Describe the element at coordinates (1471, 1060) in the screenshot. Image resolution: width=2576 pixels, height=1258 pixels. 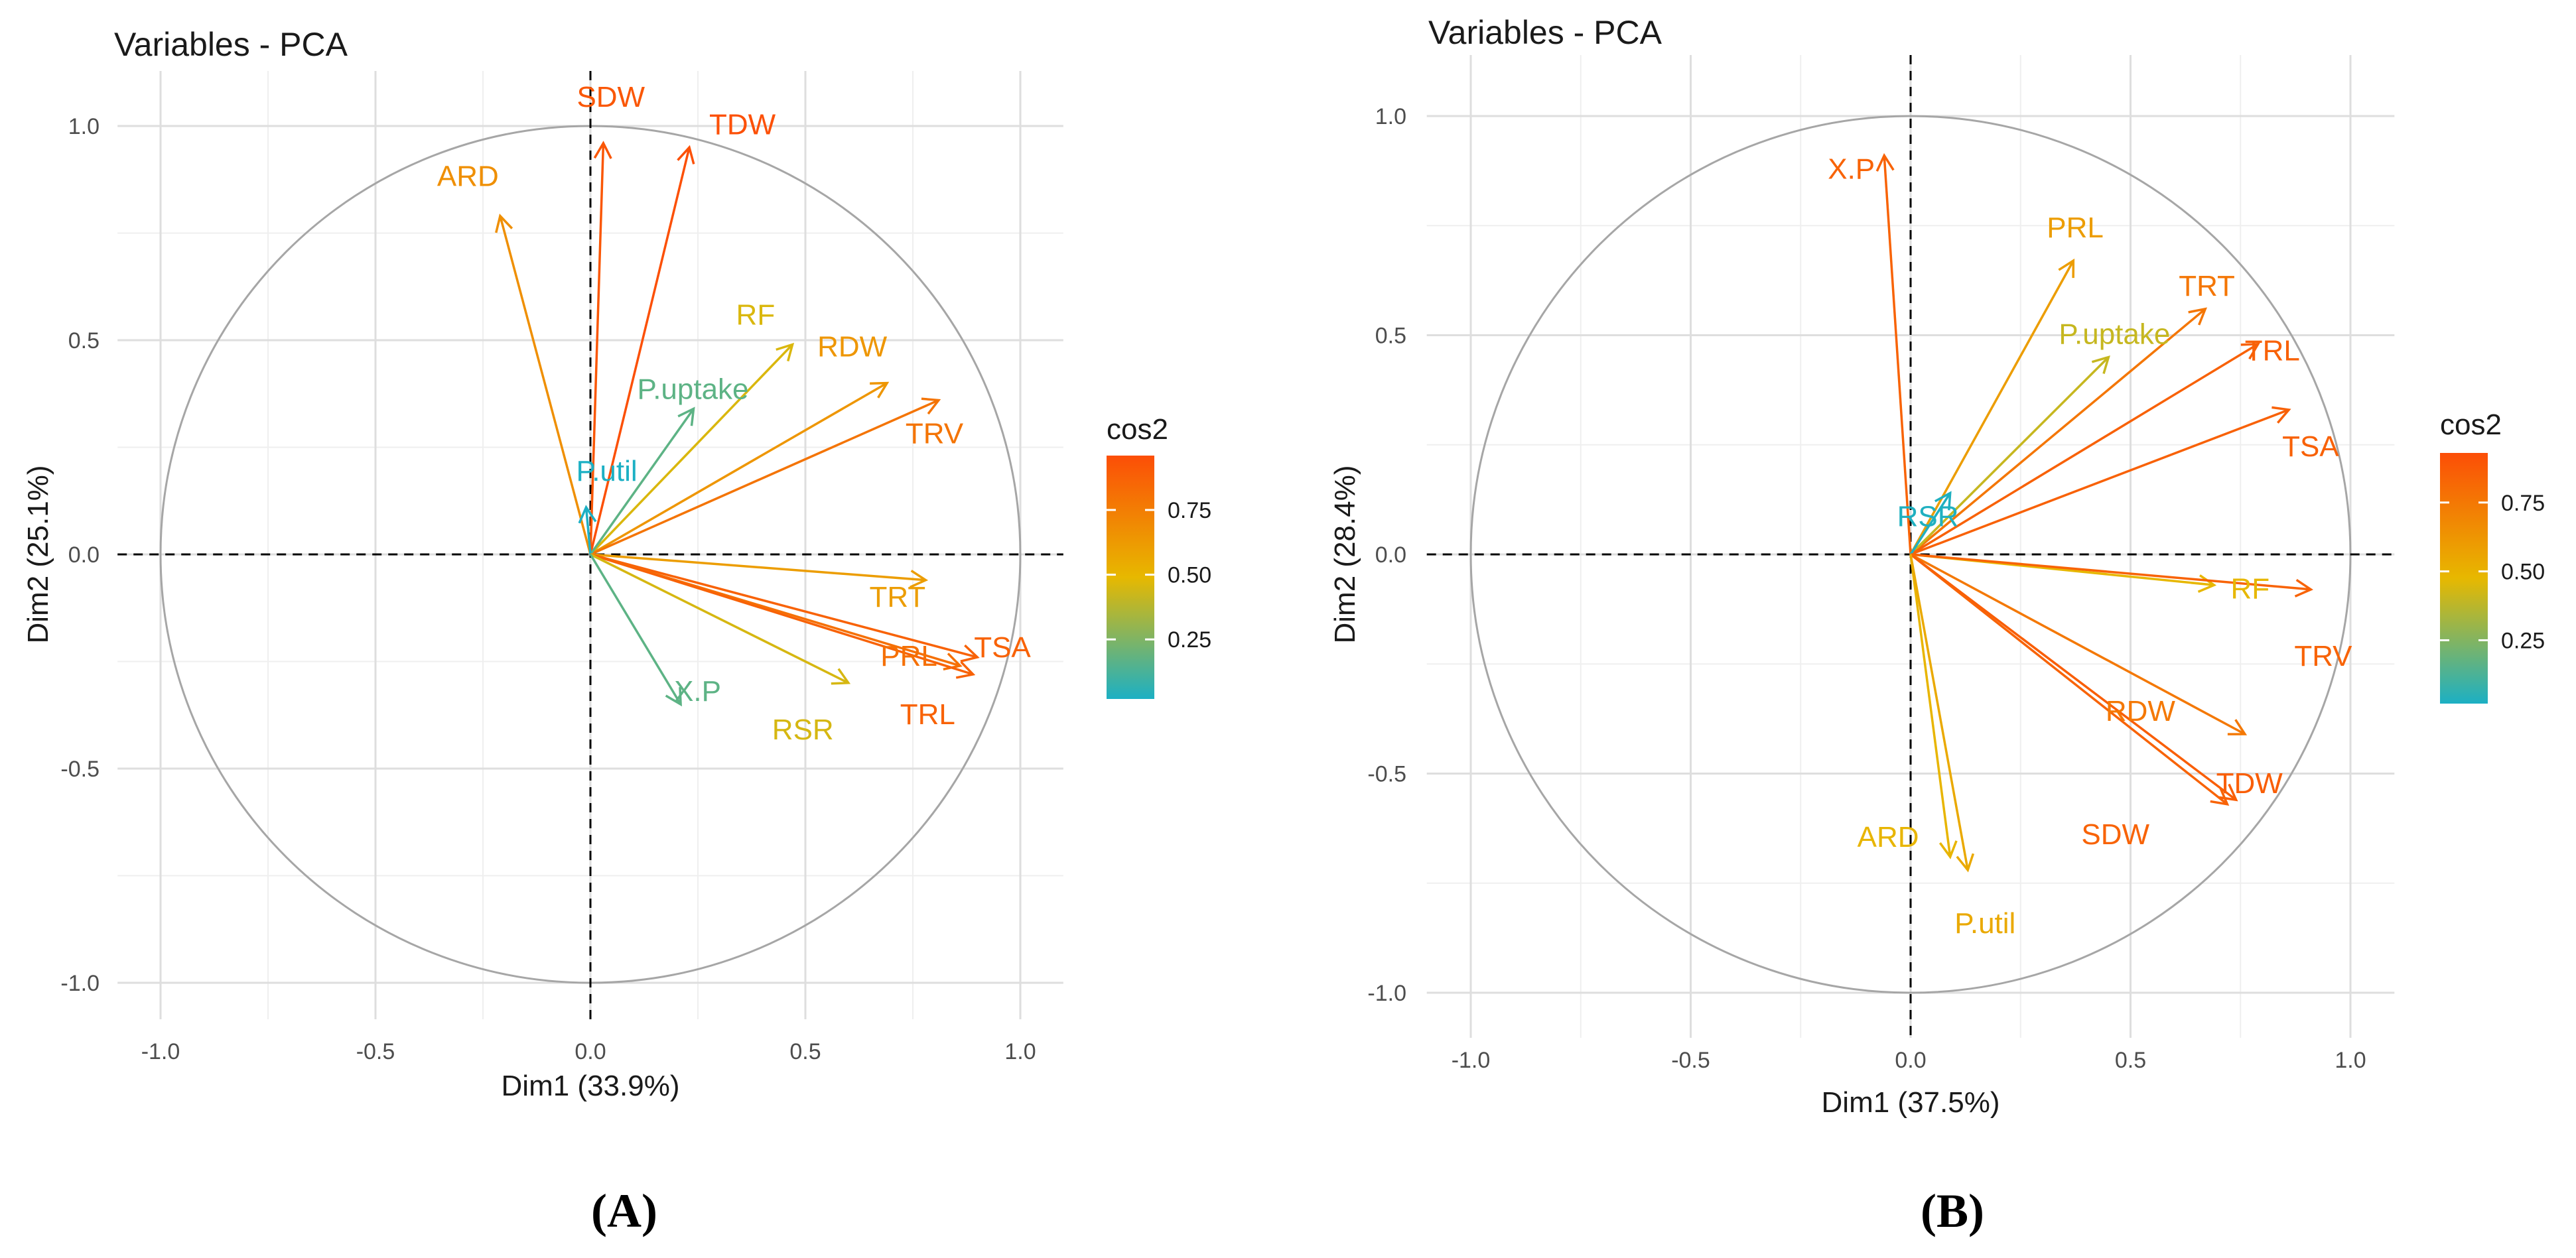
I see `x-tick-label: -1.0` at that location.